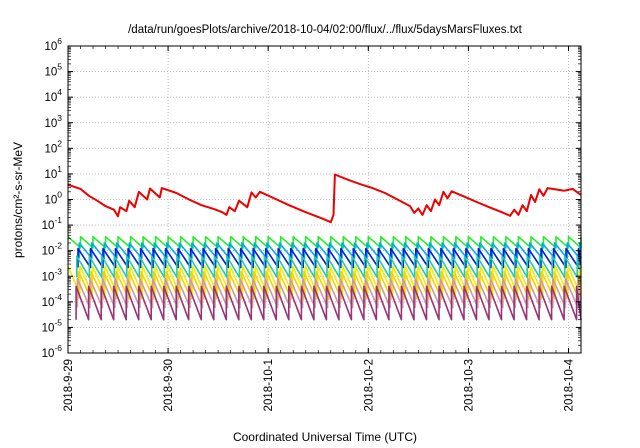  I want to click on y-tick-label: 10³, so click(53, 121).